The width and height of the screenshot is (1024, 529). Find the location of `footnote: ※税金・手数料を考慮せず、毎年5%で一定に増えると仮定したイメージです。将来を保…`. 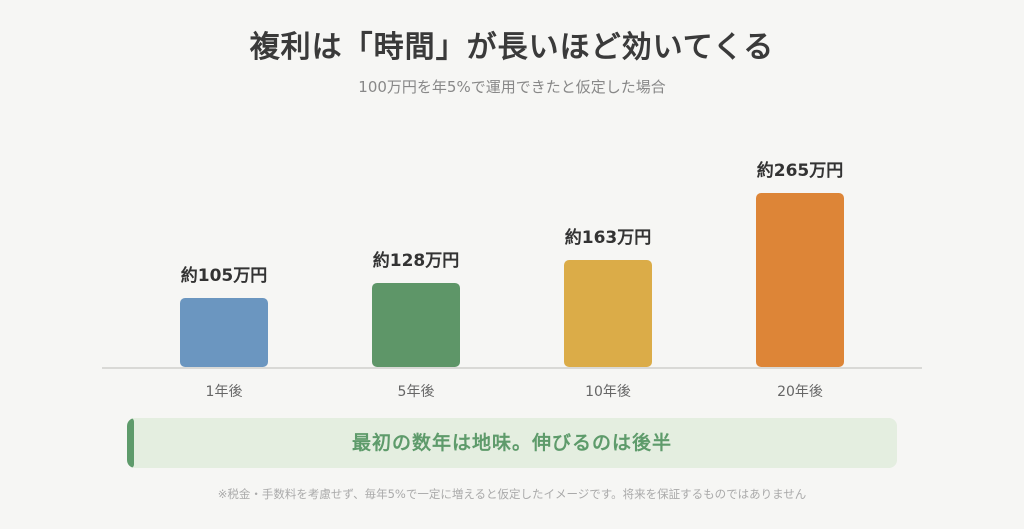

footnote: ※税金・手数料を考慮せず、毎年5%で一定に増えると仮定したイメージです。将来を保… is located at coordinates (512, 494).